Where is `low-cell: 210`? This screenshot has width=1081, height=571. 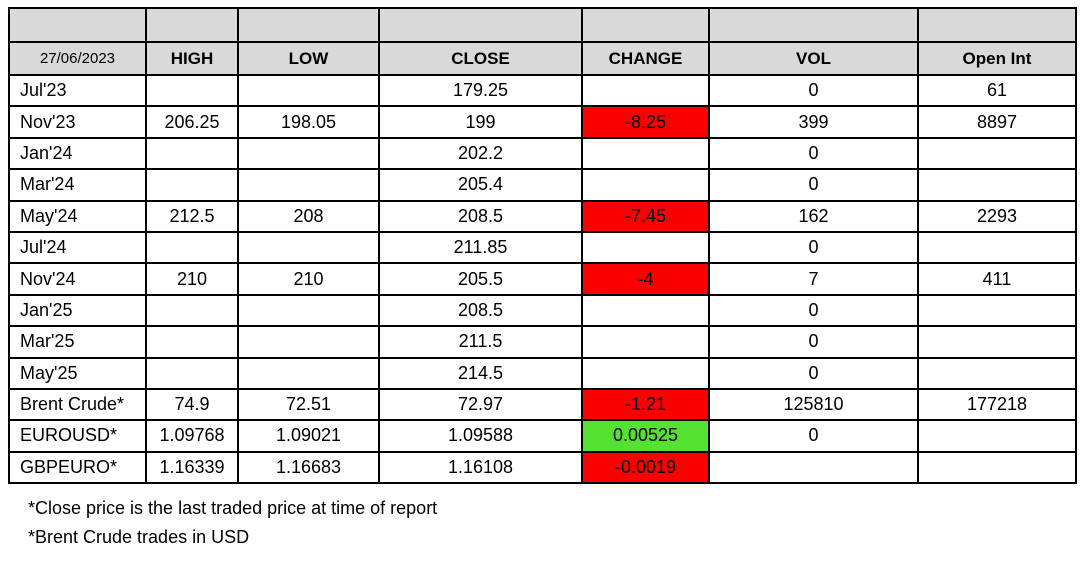
low-cell: 210 is located at coordinates (308, 279).